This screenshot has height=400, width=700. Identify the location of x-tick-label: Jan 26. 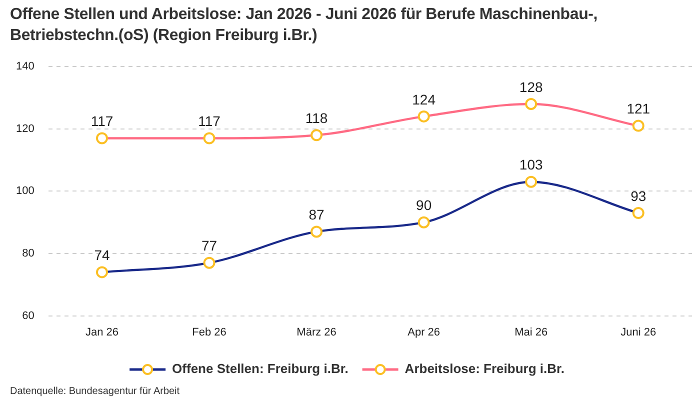
(102, 332).